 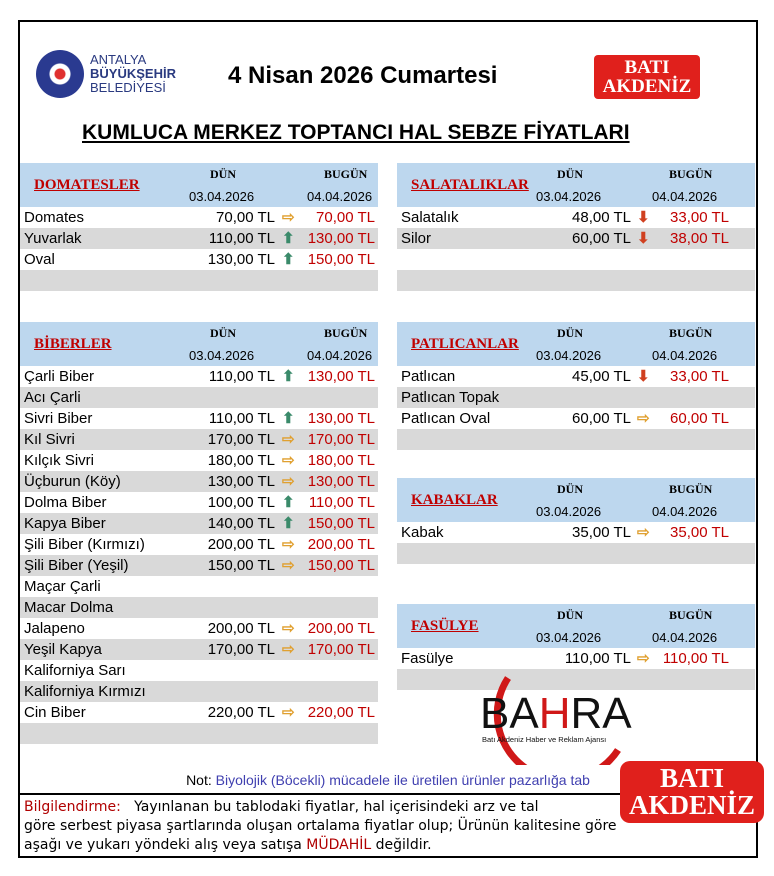 I want to click on today-price: 38,00 TL, so click(x=699, y=238).